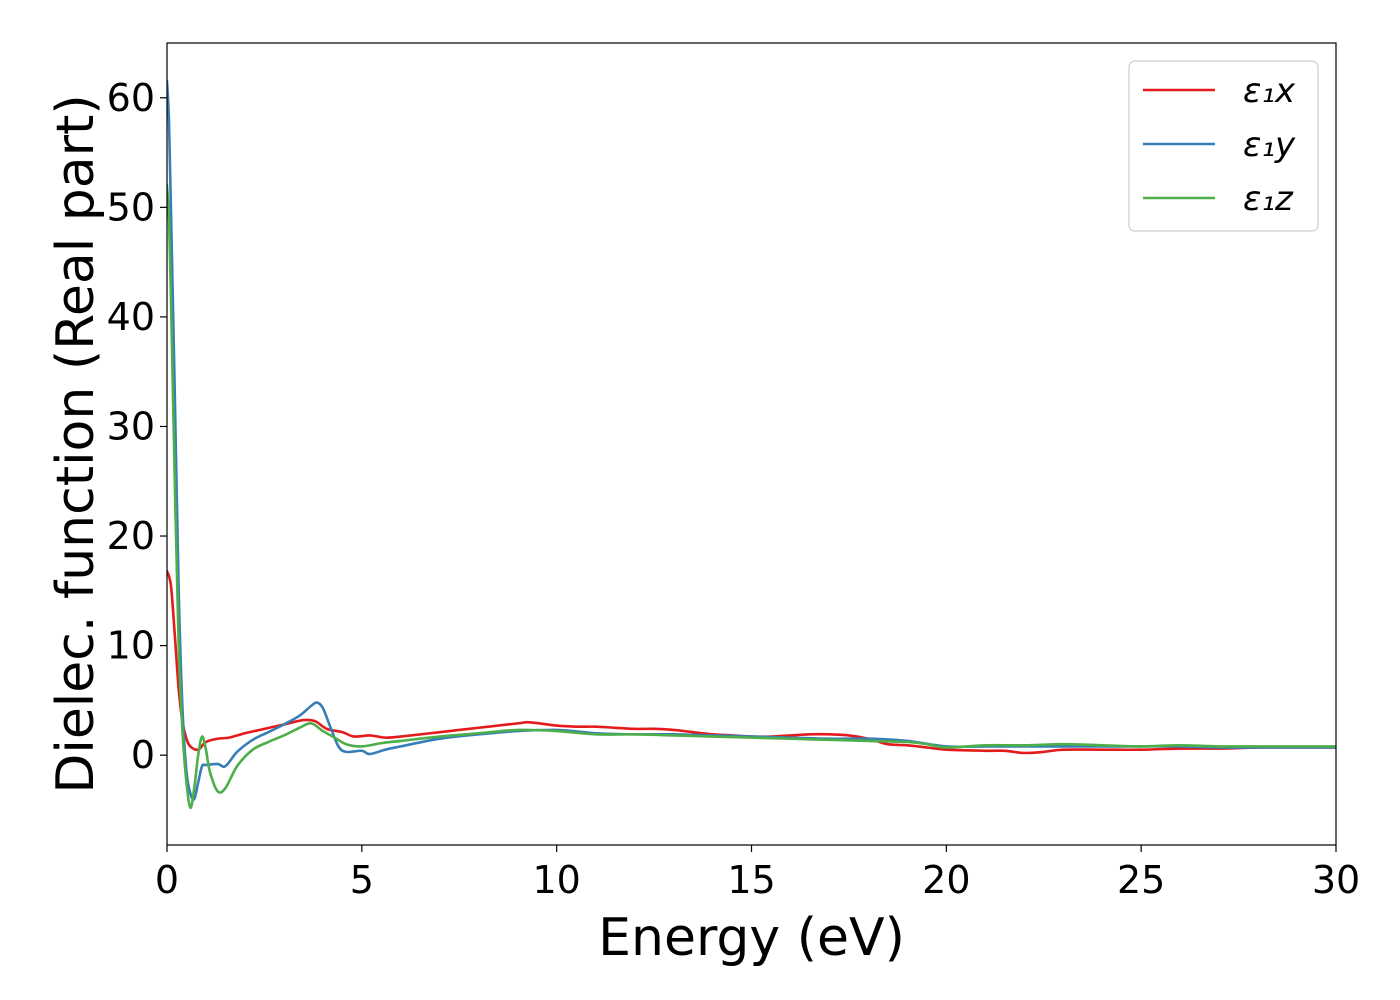  Describe the element at coordinates (131, 426) in the screenshot. I see `y-tick-label: 30` at that location.